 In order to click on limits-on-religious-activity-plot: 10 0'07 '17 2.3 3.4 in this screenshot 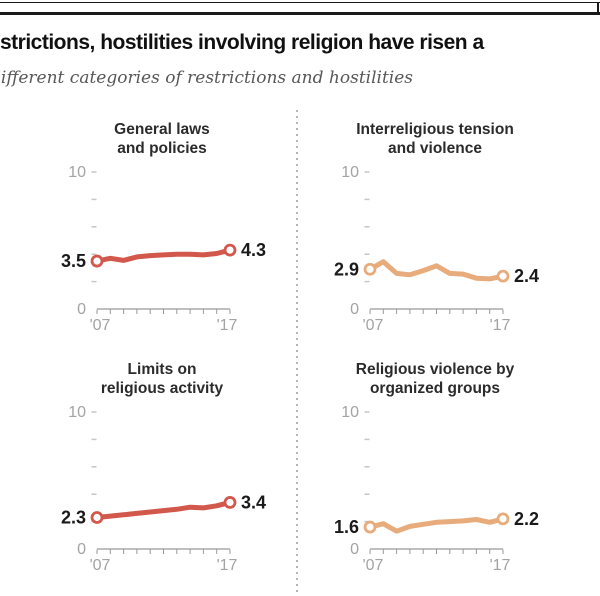, I will do `click(163, 489)`.